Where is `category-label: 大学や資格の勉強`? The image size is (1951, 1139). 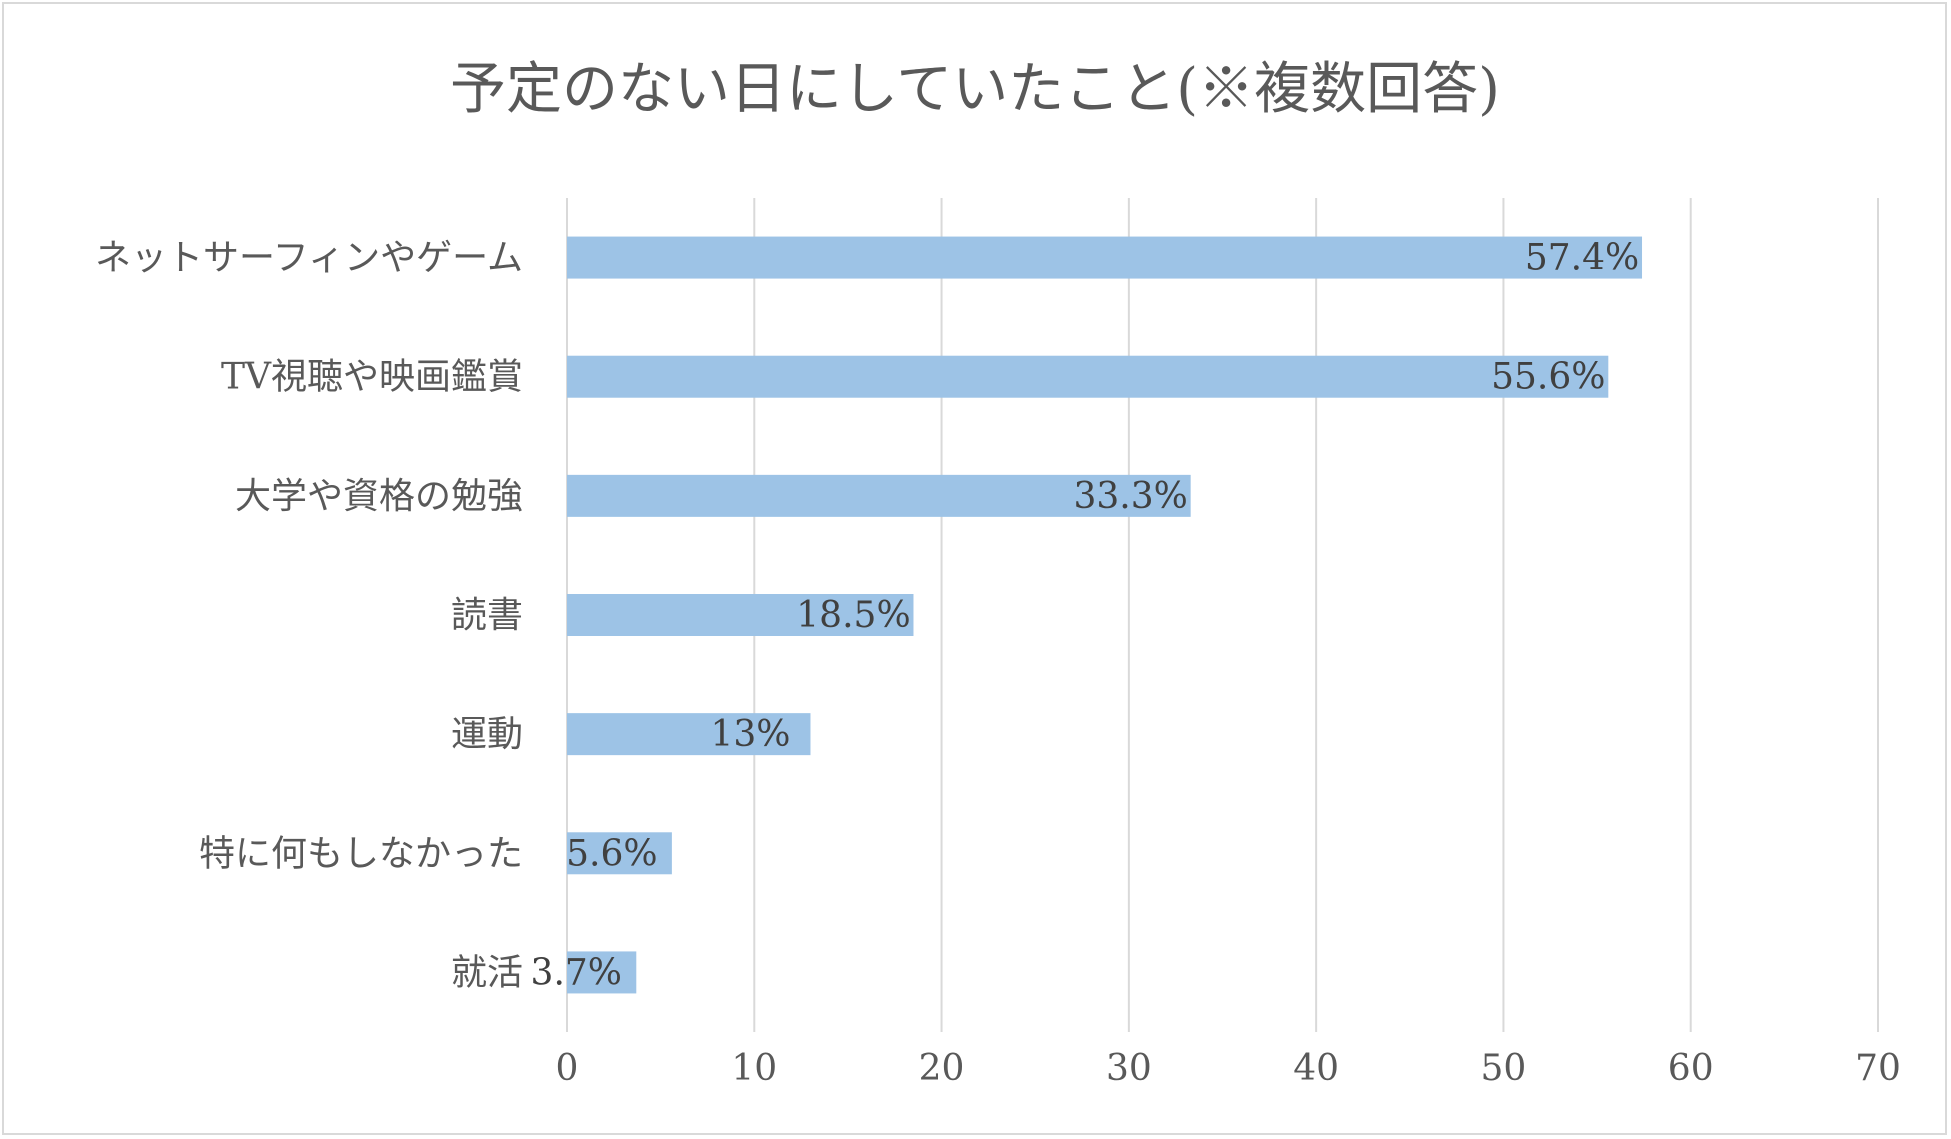 category-label: 大学や資格の勉強 is located at coordinates (379, 496).